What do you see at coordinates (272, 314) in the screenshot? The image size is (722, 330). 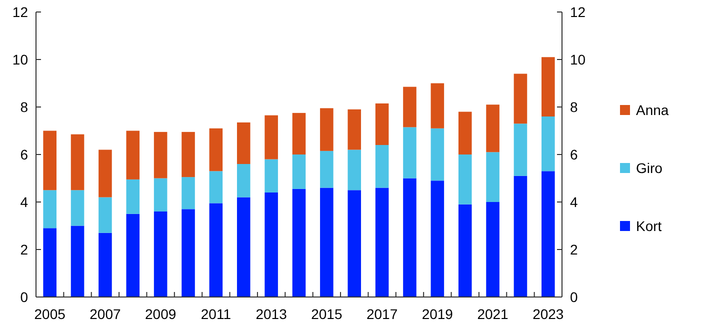 I see `x-tick-label: 2013` at bounding box center [272, 314].